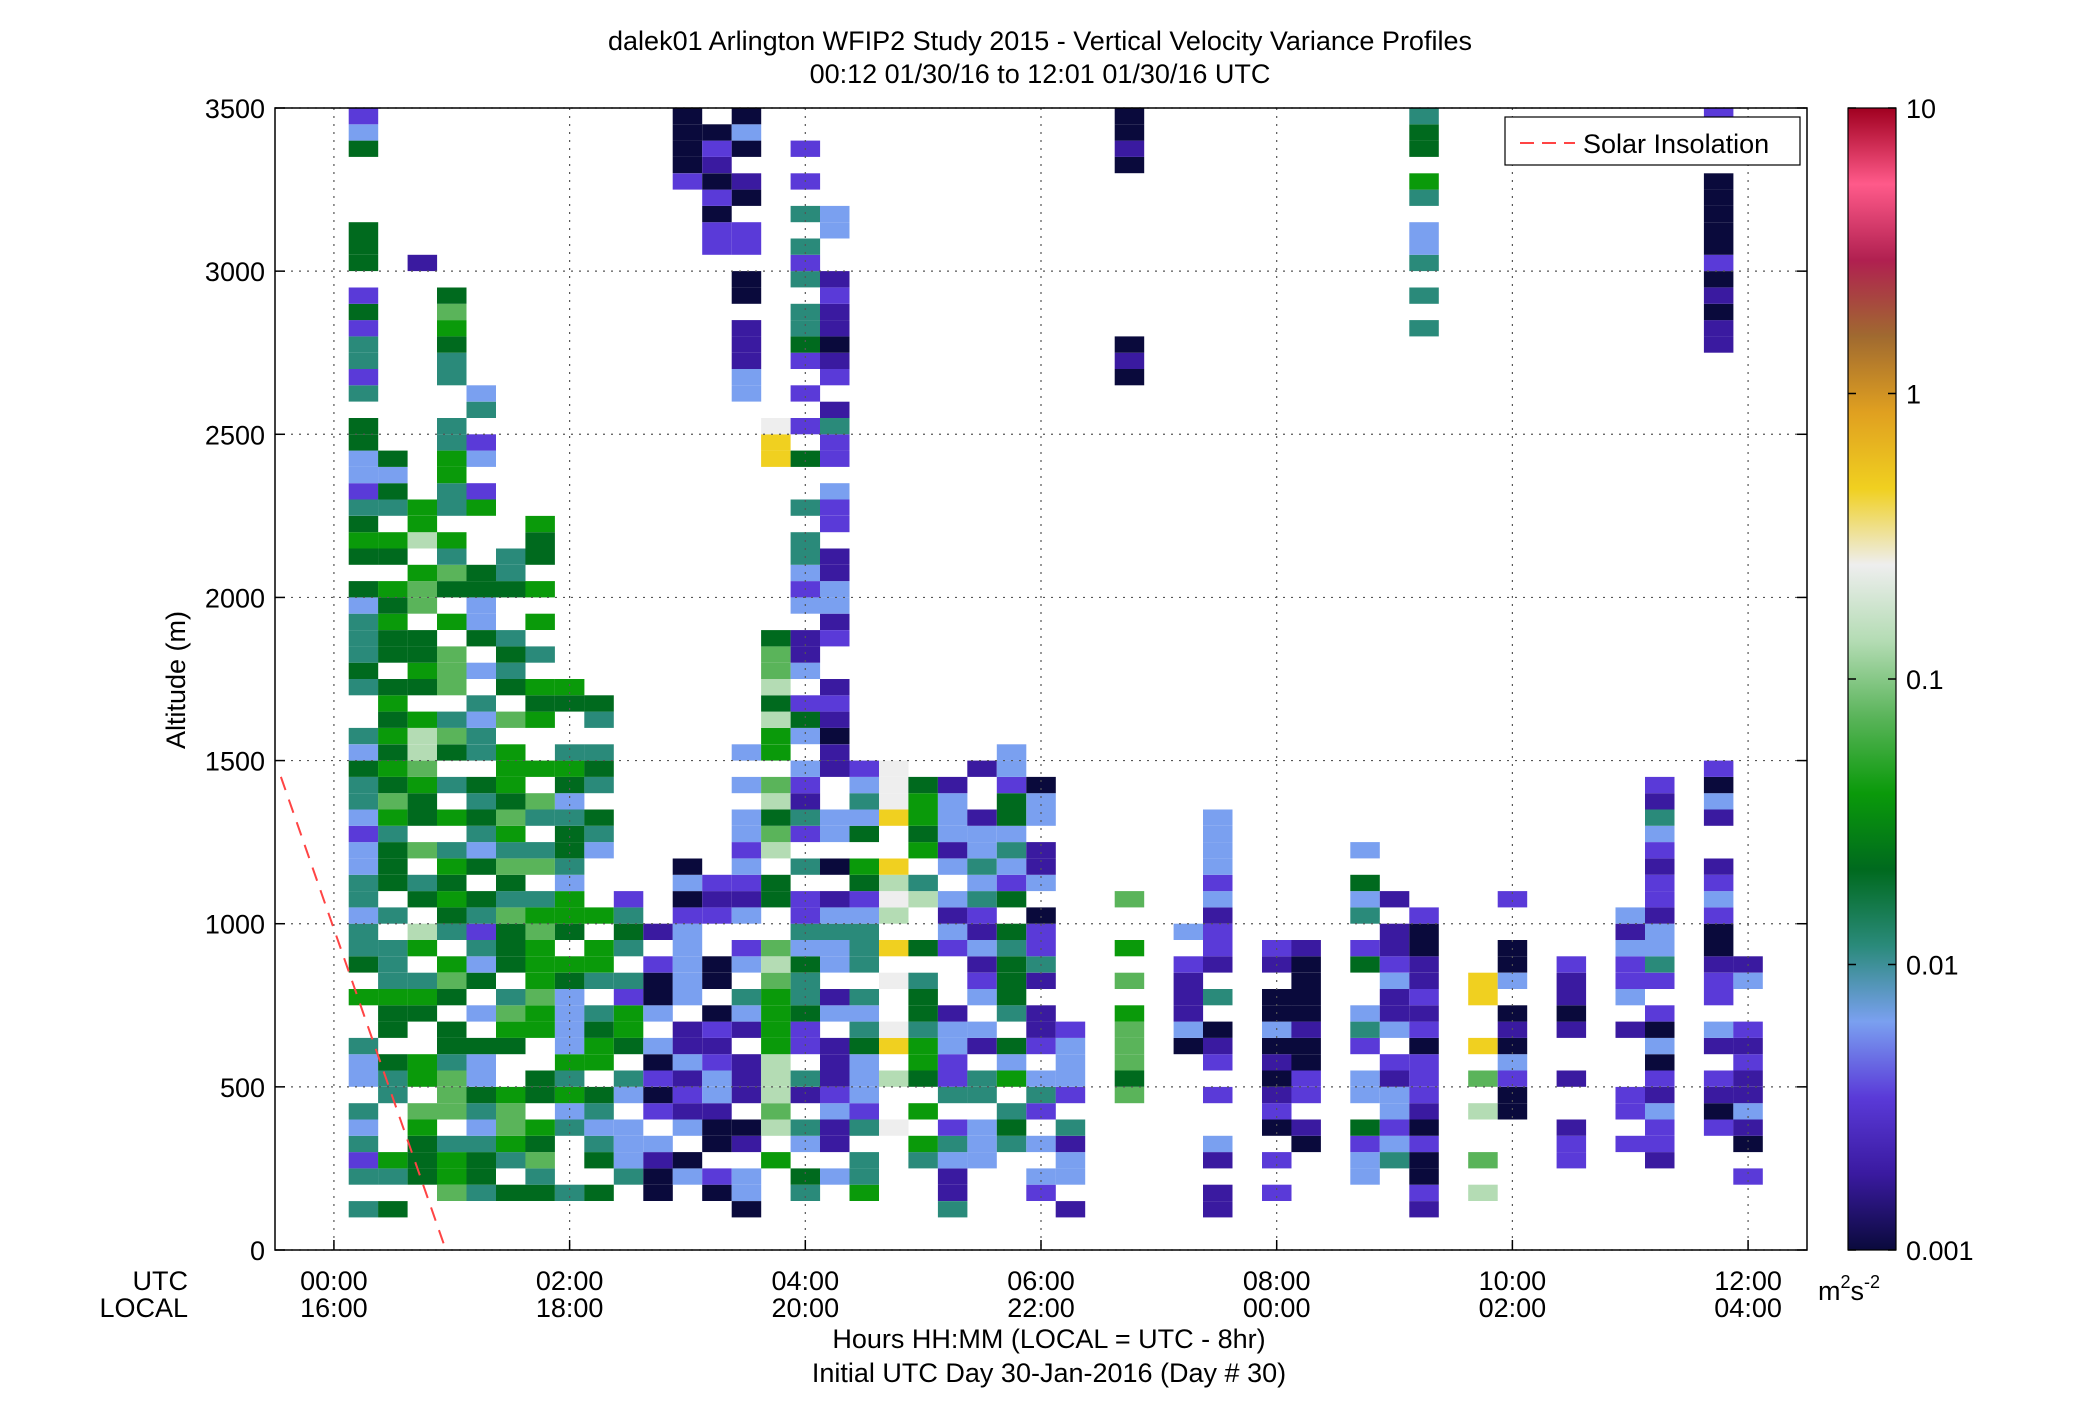 Image resolution: width=2098 pixels, height=1425 pixels. What do you see at coordinates (235, 435) in the screenshot?
I see `y-tick-label: 2500` at bounding box center [235, 435].